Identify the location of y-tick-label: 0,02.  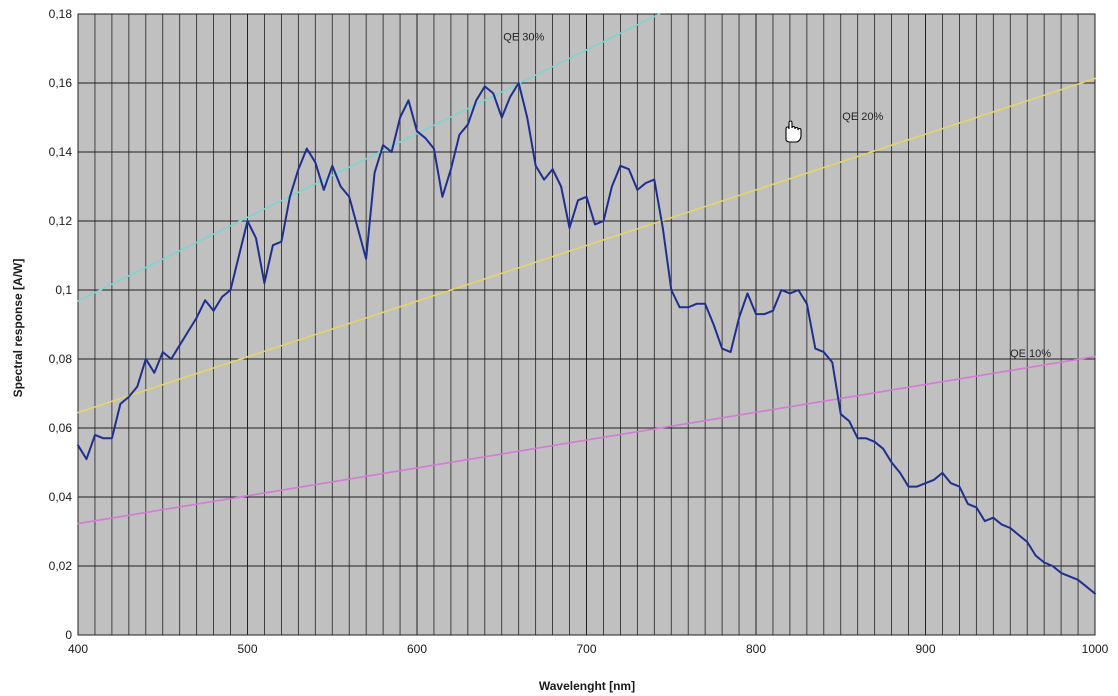
(61, 566).